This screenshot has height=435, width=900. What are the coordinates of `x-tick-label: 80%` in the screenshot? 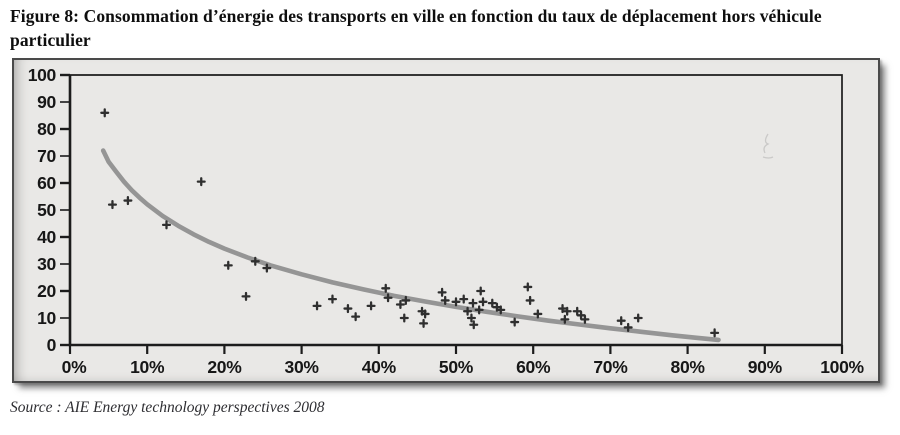 It's located at (688, 367).